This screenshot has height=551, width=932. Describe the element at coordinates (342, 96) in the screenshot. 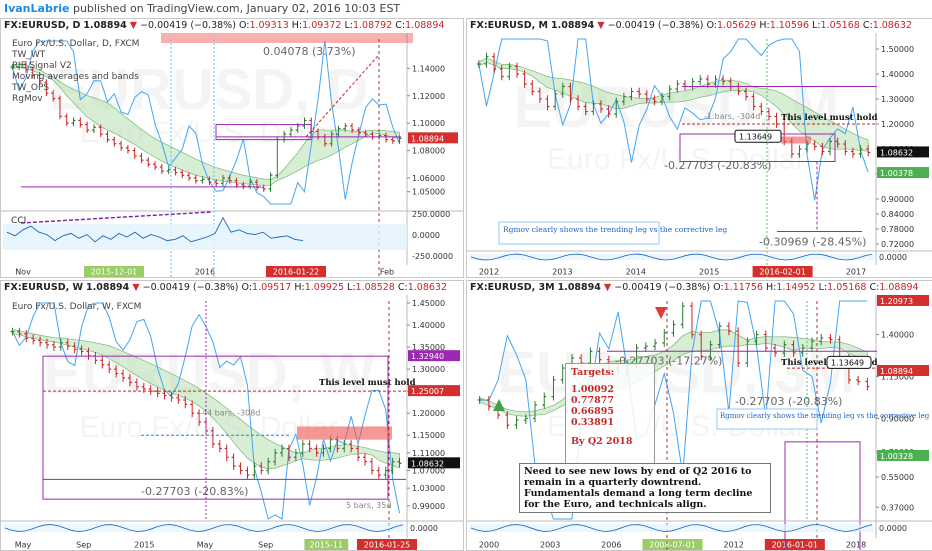

I see `projection-arrow` at that location.